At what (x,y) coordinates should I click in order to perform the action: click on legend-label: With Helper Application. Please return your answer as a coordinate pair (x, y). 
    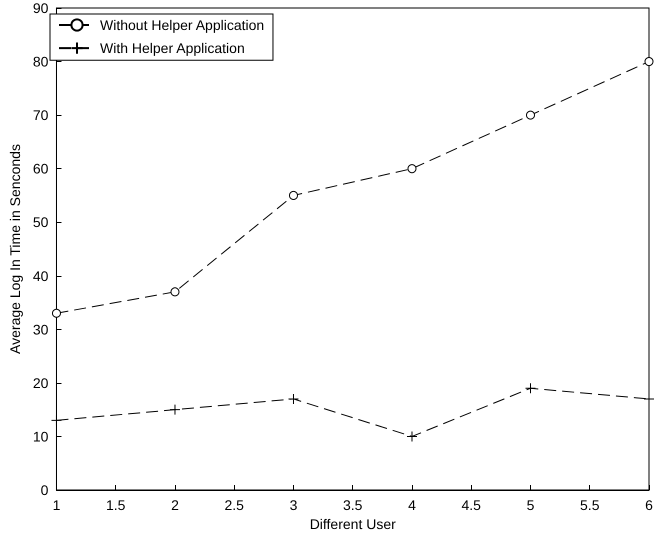
    Looking at the image, I should click on (172, 48).